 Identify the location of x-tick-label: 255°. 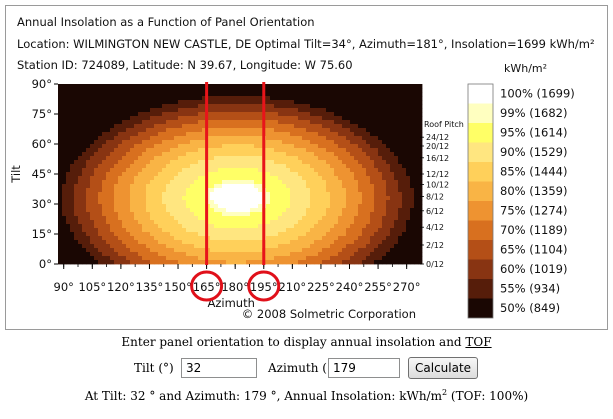
(378, 287).